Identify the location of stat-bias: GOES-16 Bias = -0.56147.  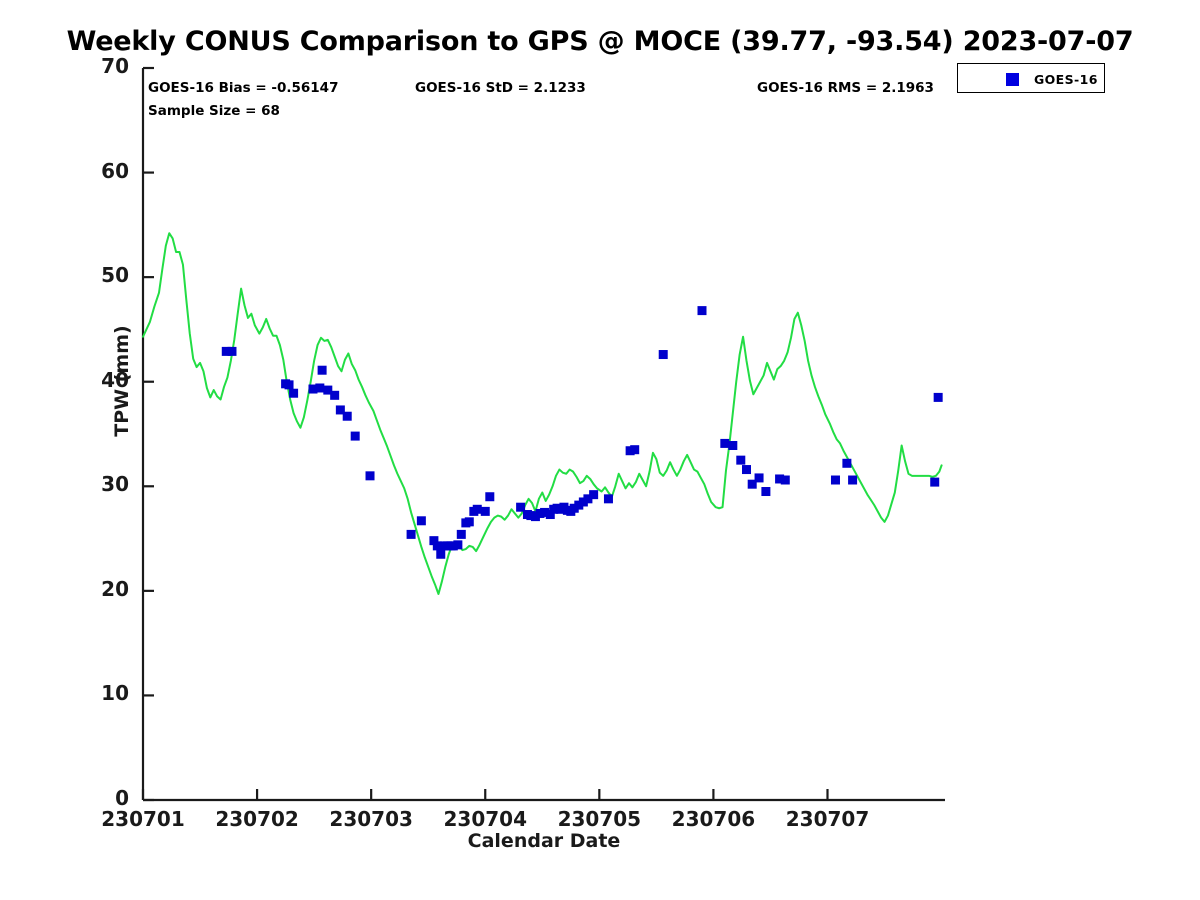
(243, 88).